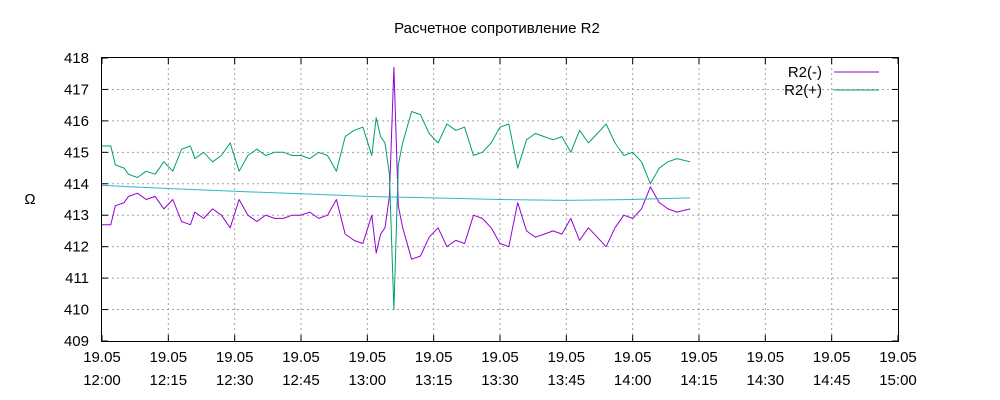 This screenshot has width=1000, height=400. What do you see at coordinates (567, 380) in the screenshot?
I see `x-tick-time: 13:45` at bounding box center [567, 380].